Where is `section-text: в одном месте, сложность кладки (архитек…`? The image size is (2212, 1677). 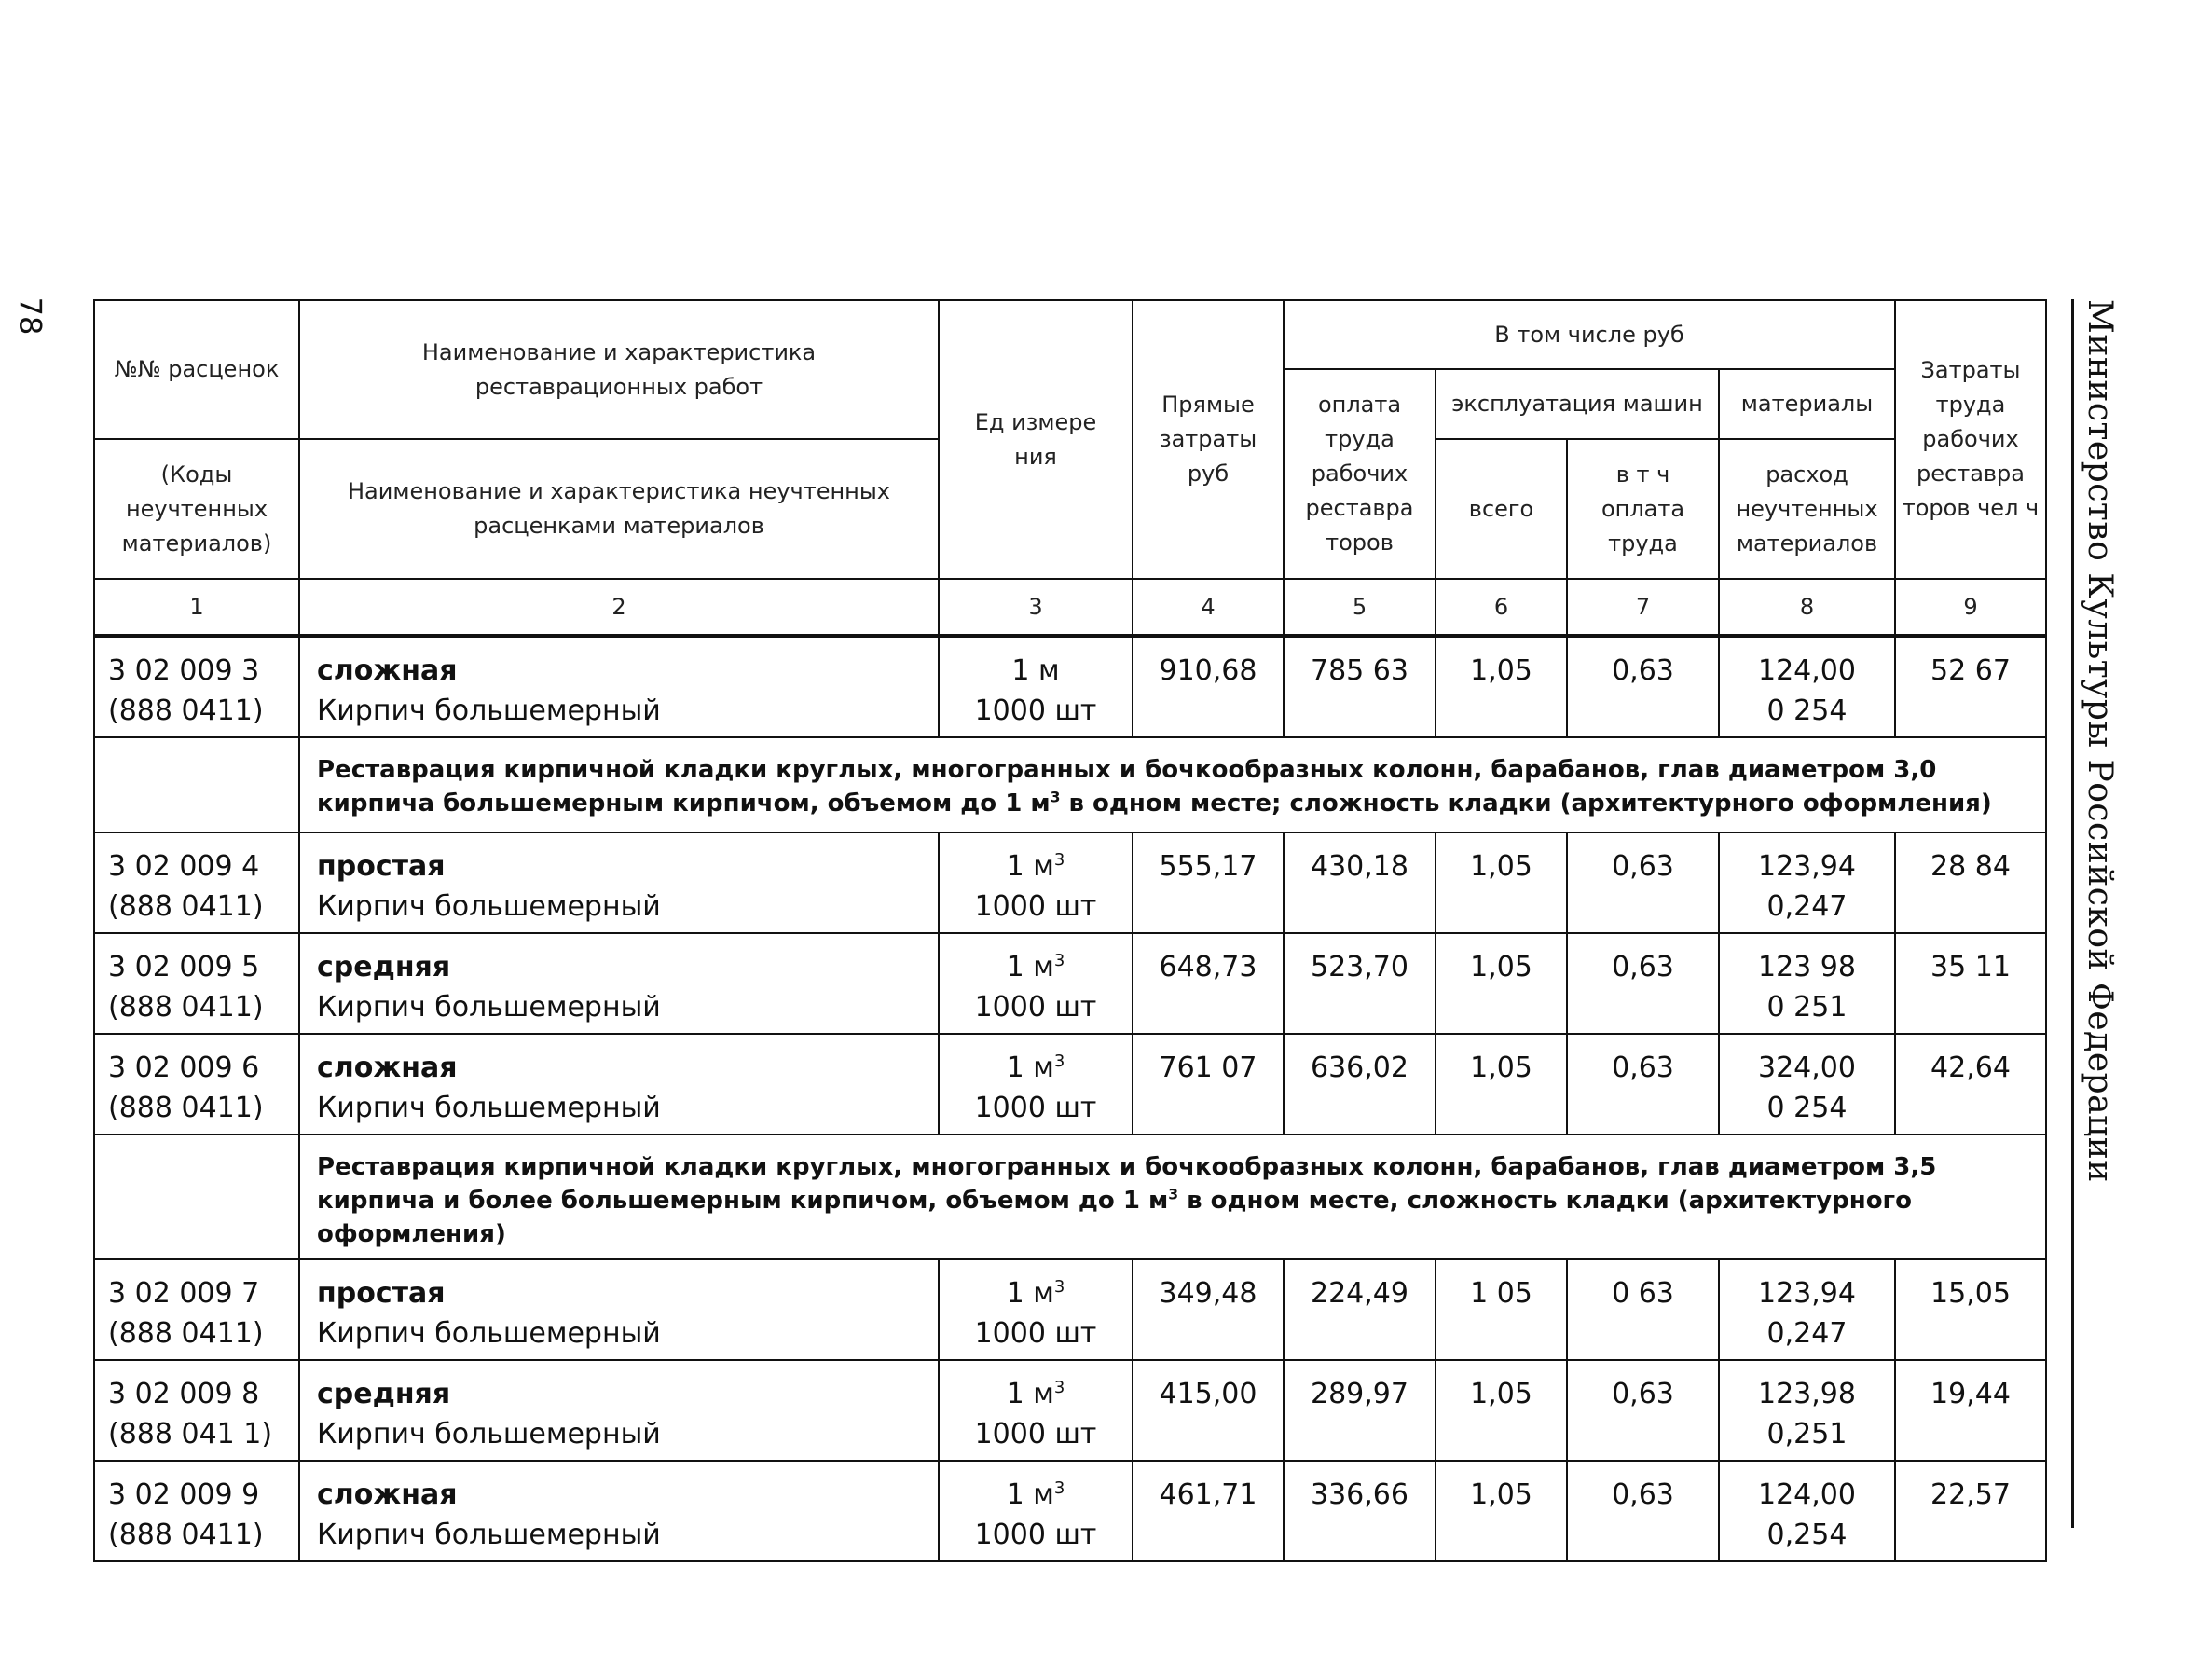
section-text: в одном месте, сложность кладки (архитек… is located at coordinates (1115, 1217).